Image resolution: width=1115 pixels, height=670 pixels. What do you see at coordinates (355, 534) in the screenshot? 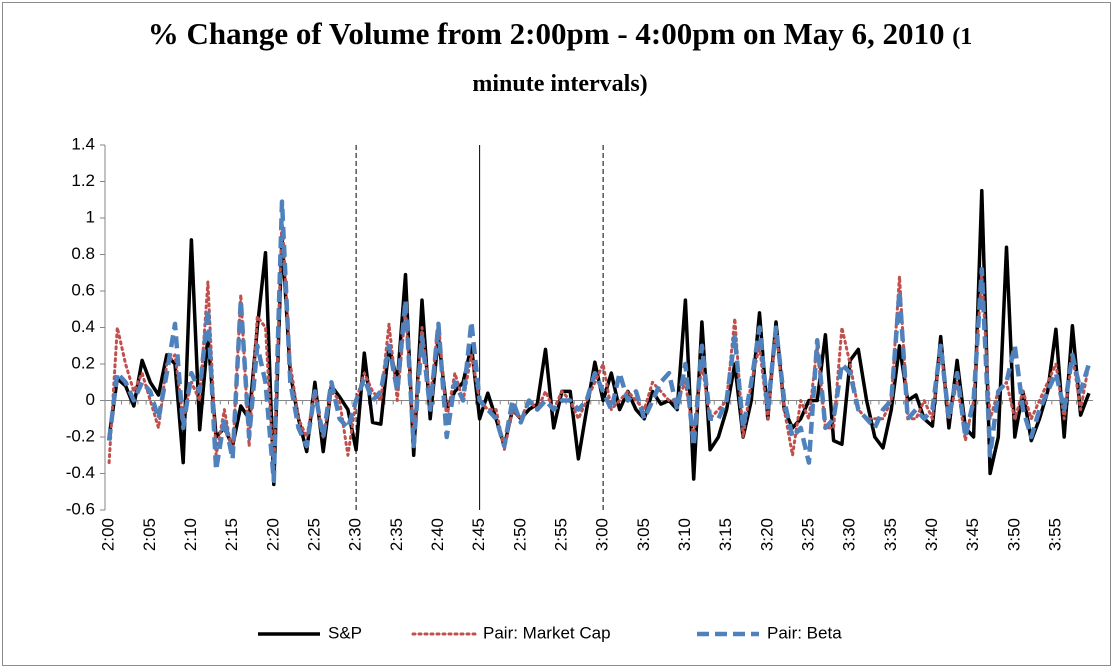
I see `x-tick-label: 2:30` at bounding box center [355, 534].